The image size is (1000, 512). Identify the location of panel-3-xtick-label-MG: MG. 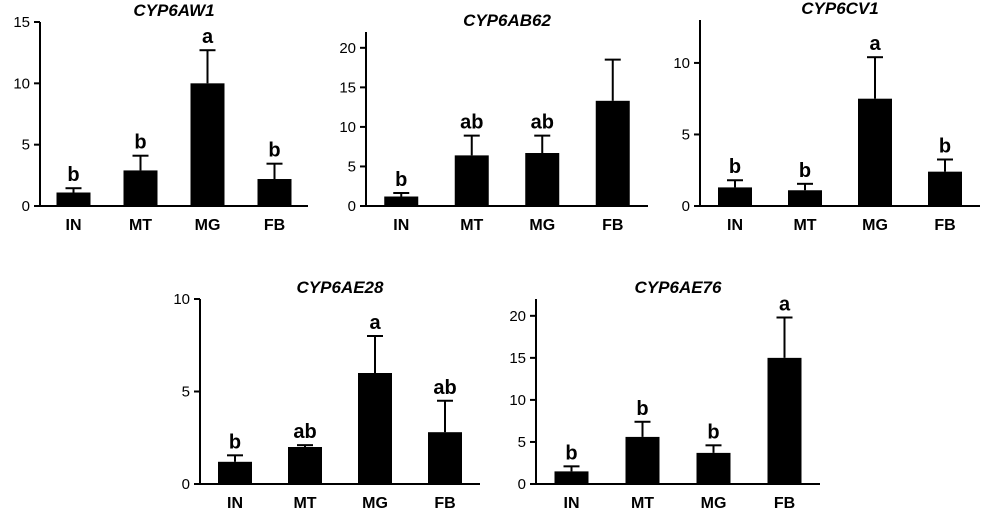
(375, 503).